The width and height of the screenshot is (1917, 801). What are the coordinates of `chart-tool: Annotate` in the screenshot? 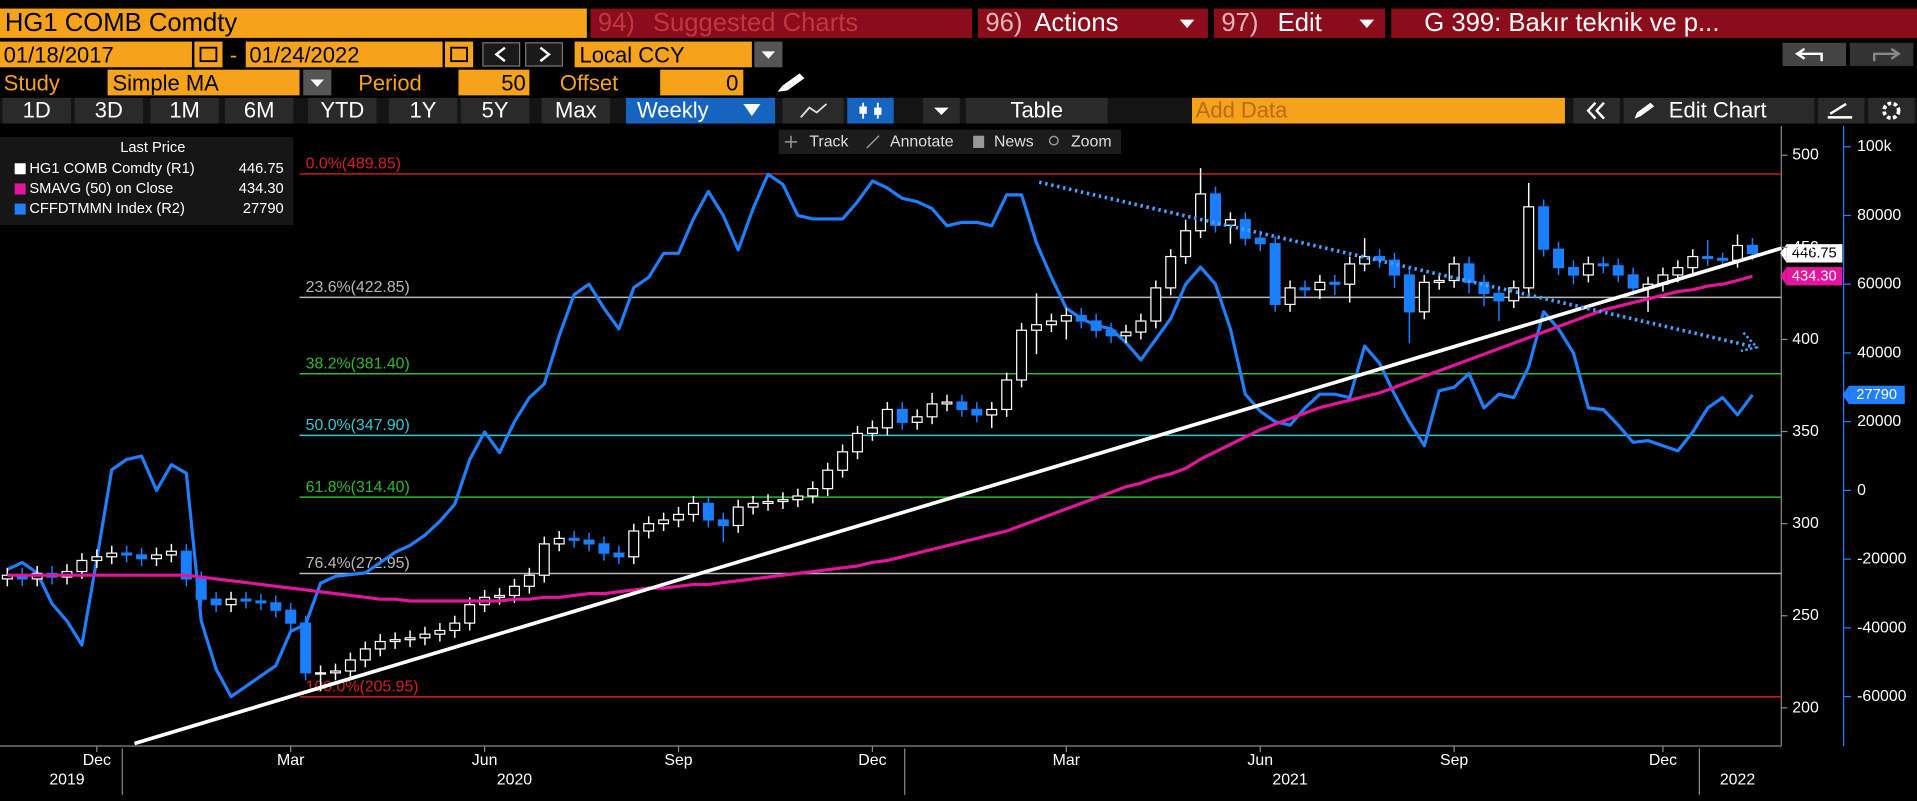 It's located at (922, 141).